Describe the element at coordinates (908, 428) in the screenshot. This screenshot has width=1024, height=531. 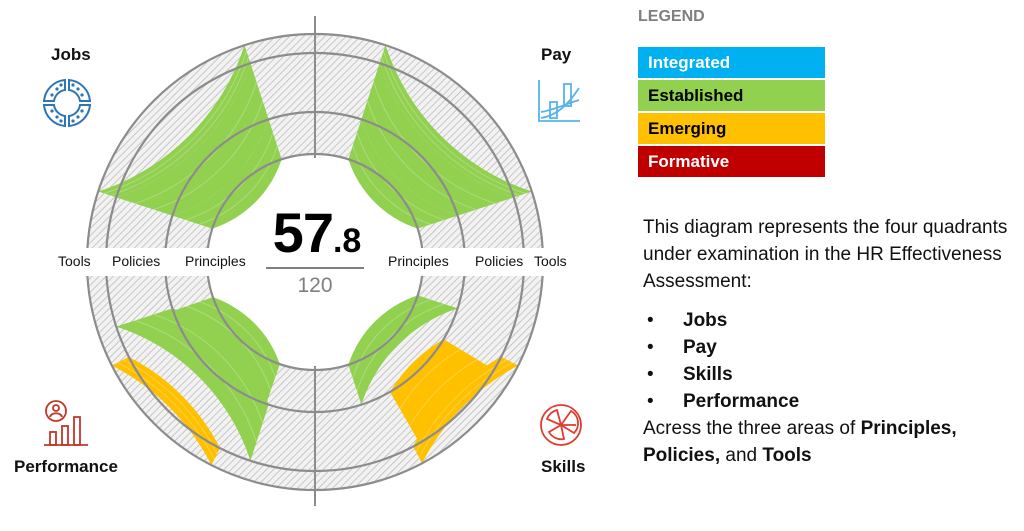
I see `areas-principles: Principles,` at that location.